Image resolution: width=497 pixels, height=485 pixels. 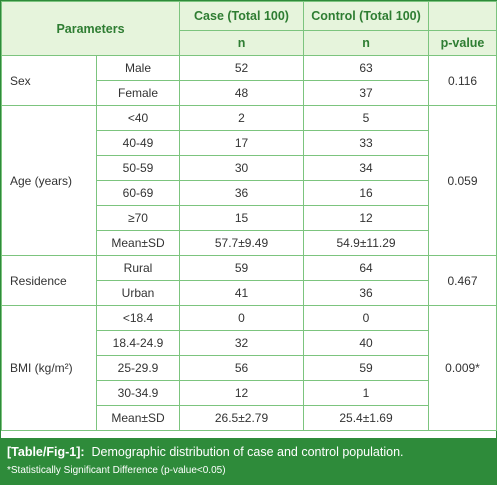 I want to click on sub-label: 40-49, so click(x=138, y=143).